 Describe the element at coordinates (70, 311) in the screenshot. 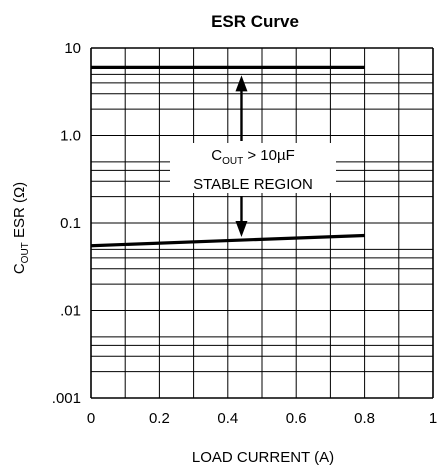

I see `y-tick-label: .01` at that location.